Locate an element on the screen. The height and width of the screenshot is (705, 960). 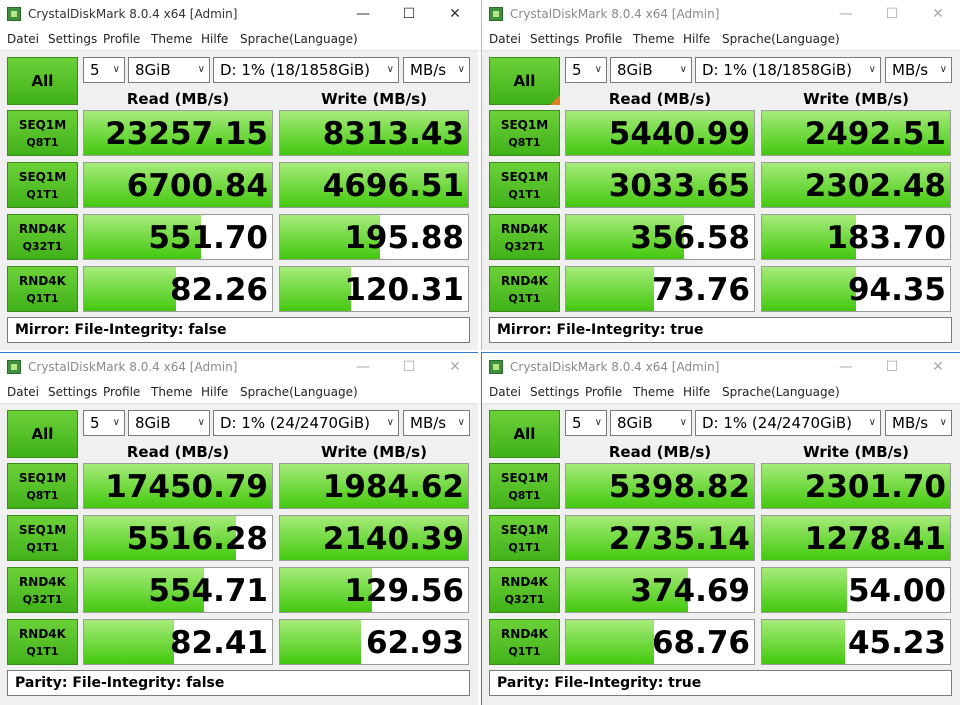
comment-field: Mirror: File-Integrity: true is located at coordinates (720, 330).